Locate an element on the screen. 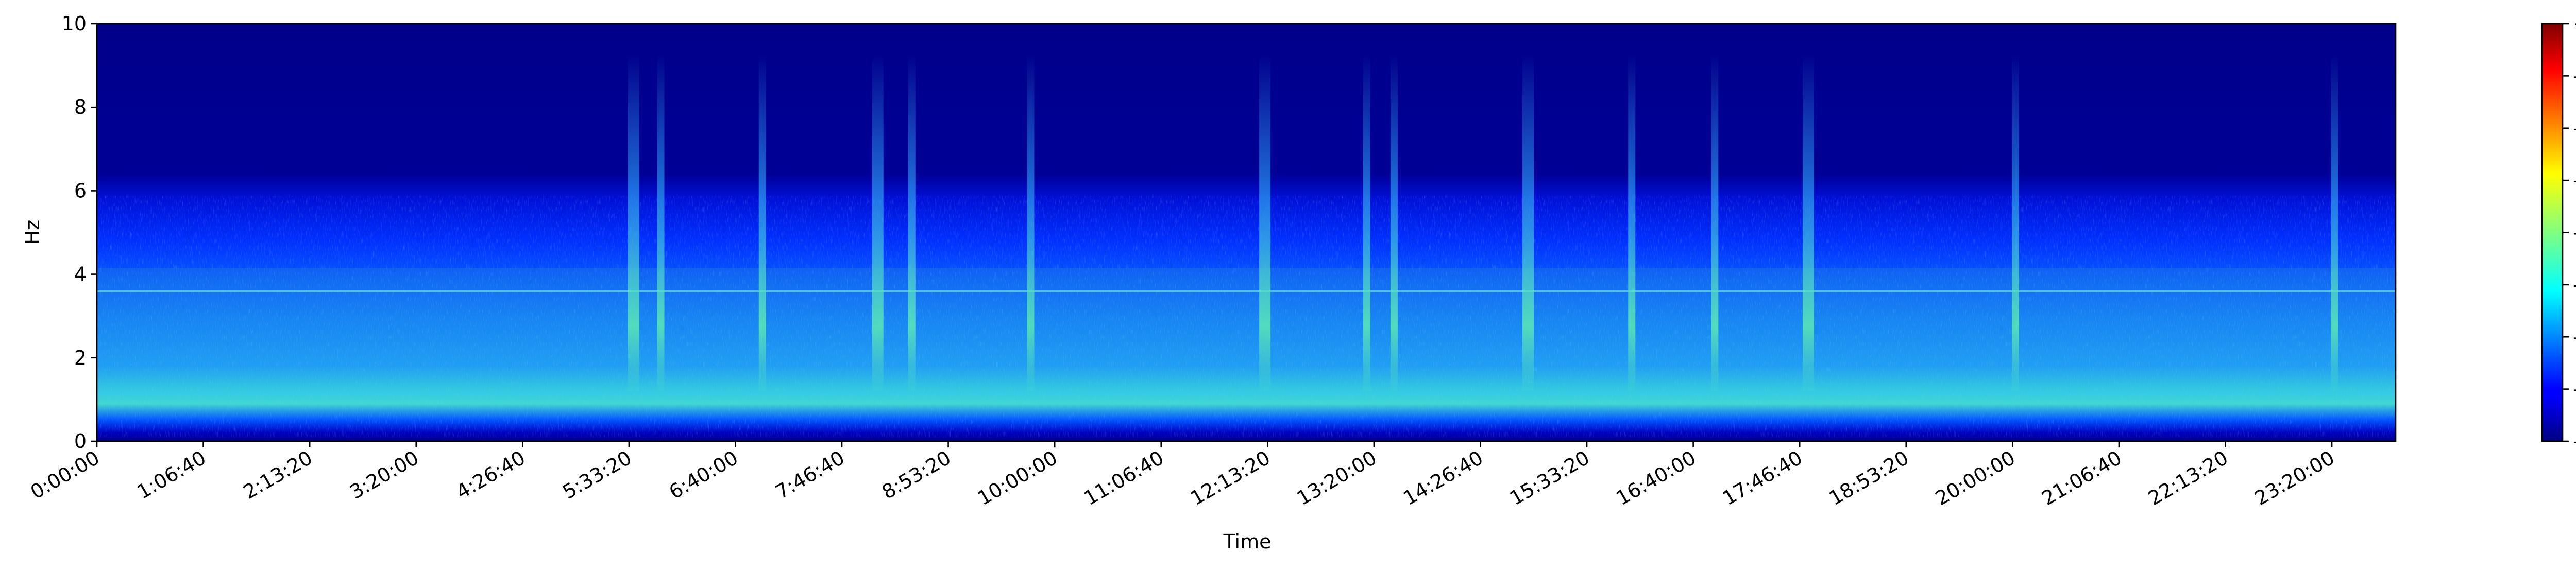 Image resolution: width=2576 pixels, height=571 pixels. x-tick-label: 17:46:40 is located at coordinates (1762, 478).